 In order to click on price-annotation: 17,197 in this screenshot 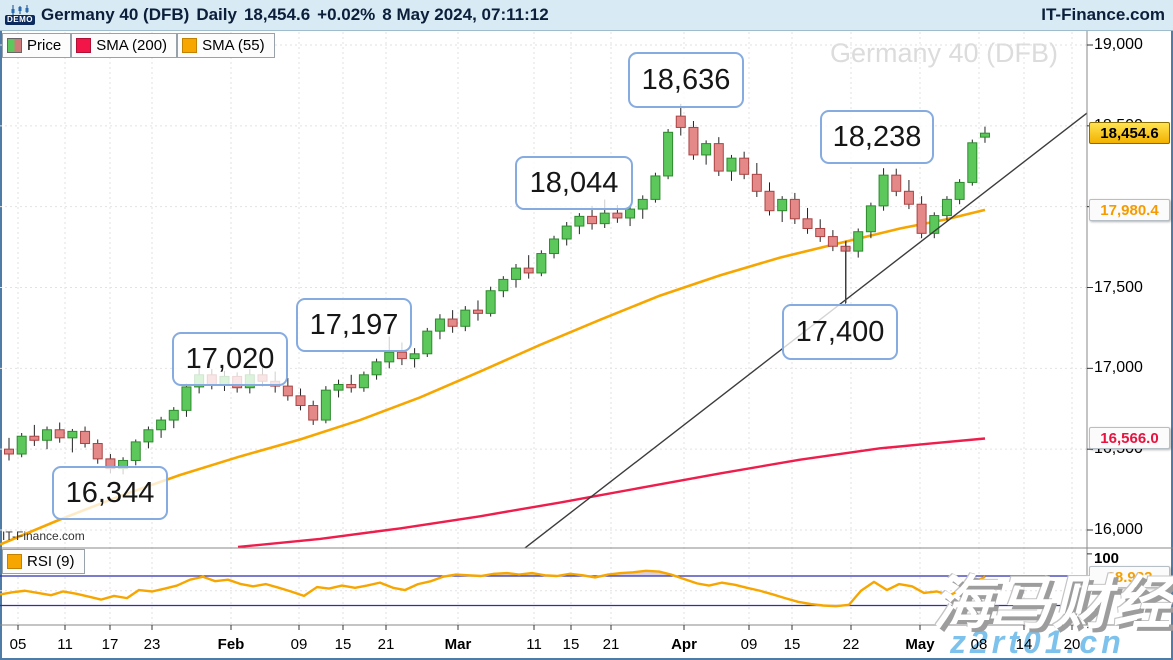, I will do `click(354, 325)`.